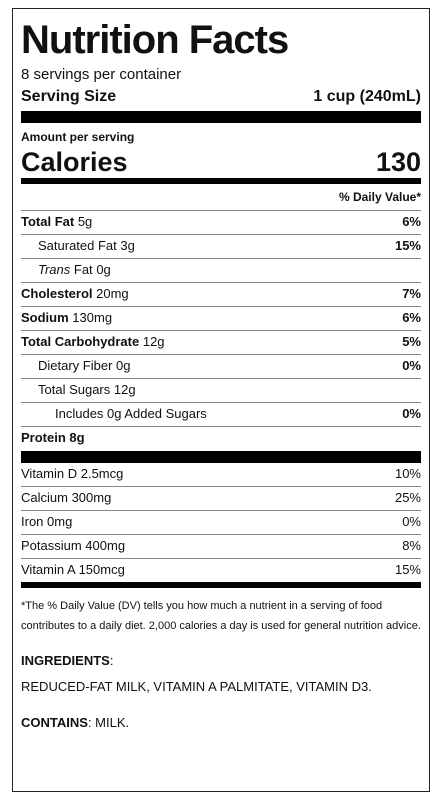 The height and width of the screenshot is (800, 442). I want to click on nutrient-row-cholesterol: Cholesterol 20mg 7%, so click(221, 294).